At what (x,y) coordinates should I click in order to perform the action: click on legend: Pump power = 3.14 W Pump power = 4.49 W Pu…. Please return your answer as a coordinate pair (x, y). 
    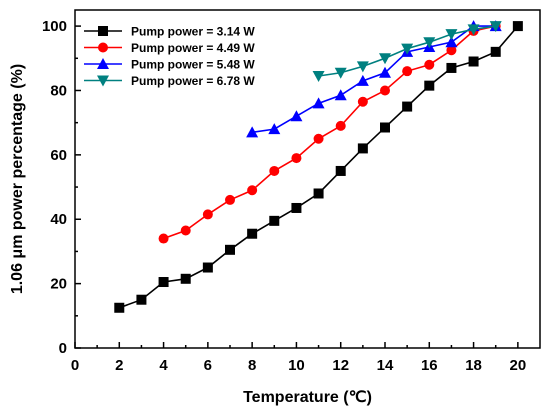
    Looking at the image, I should click on (169, 56).